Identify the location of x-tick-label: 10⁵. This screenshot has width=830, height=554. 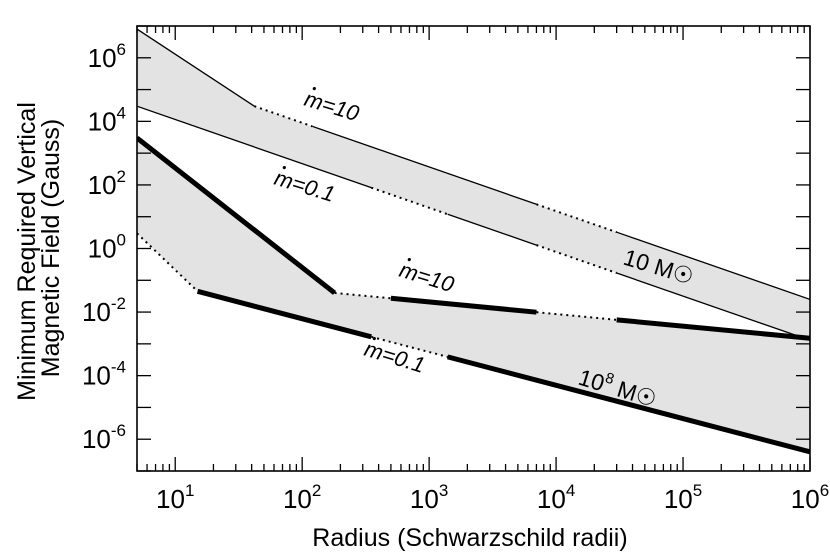
(683, 497).